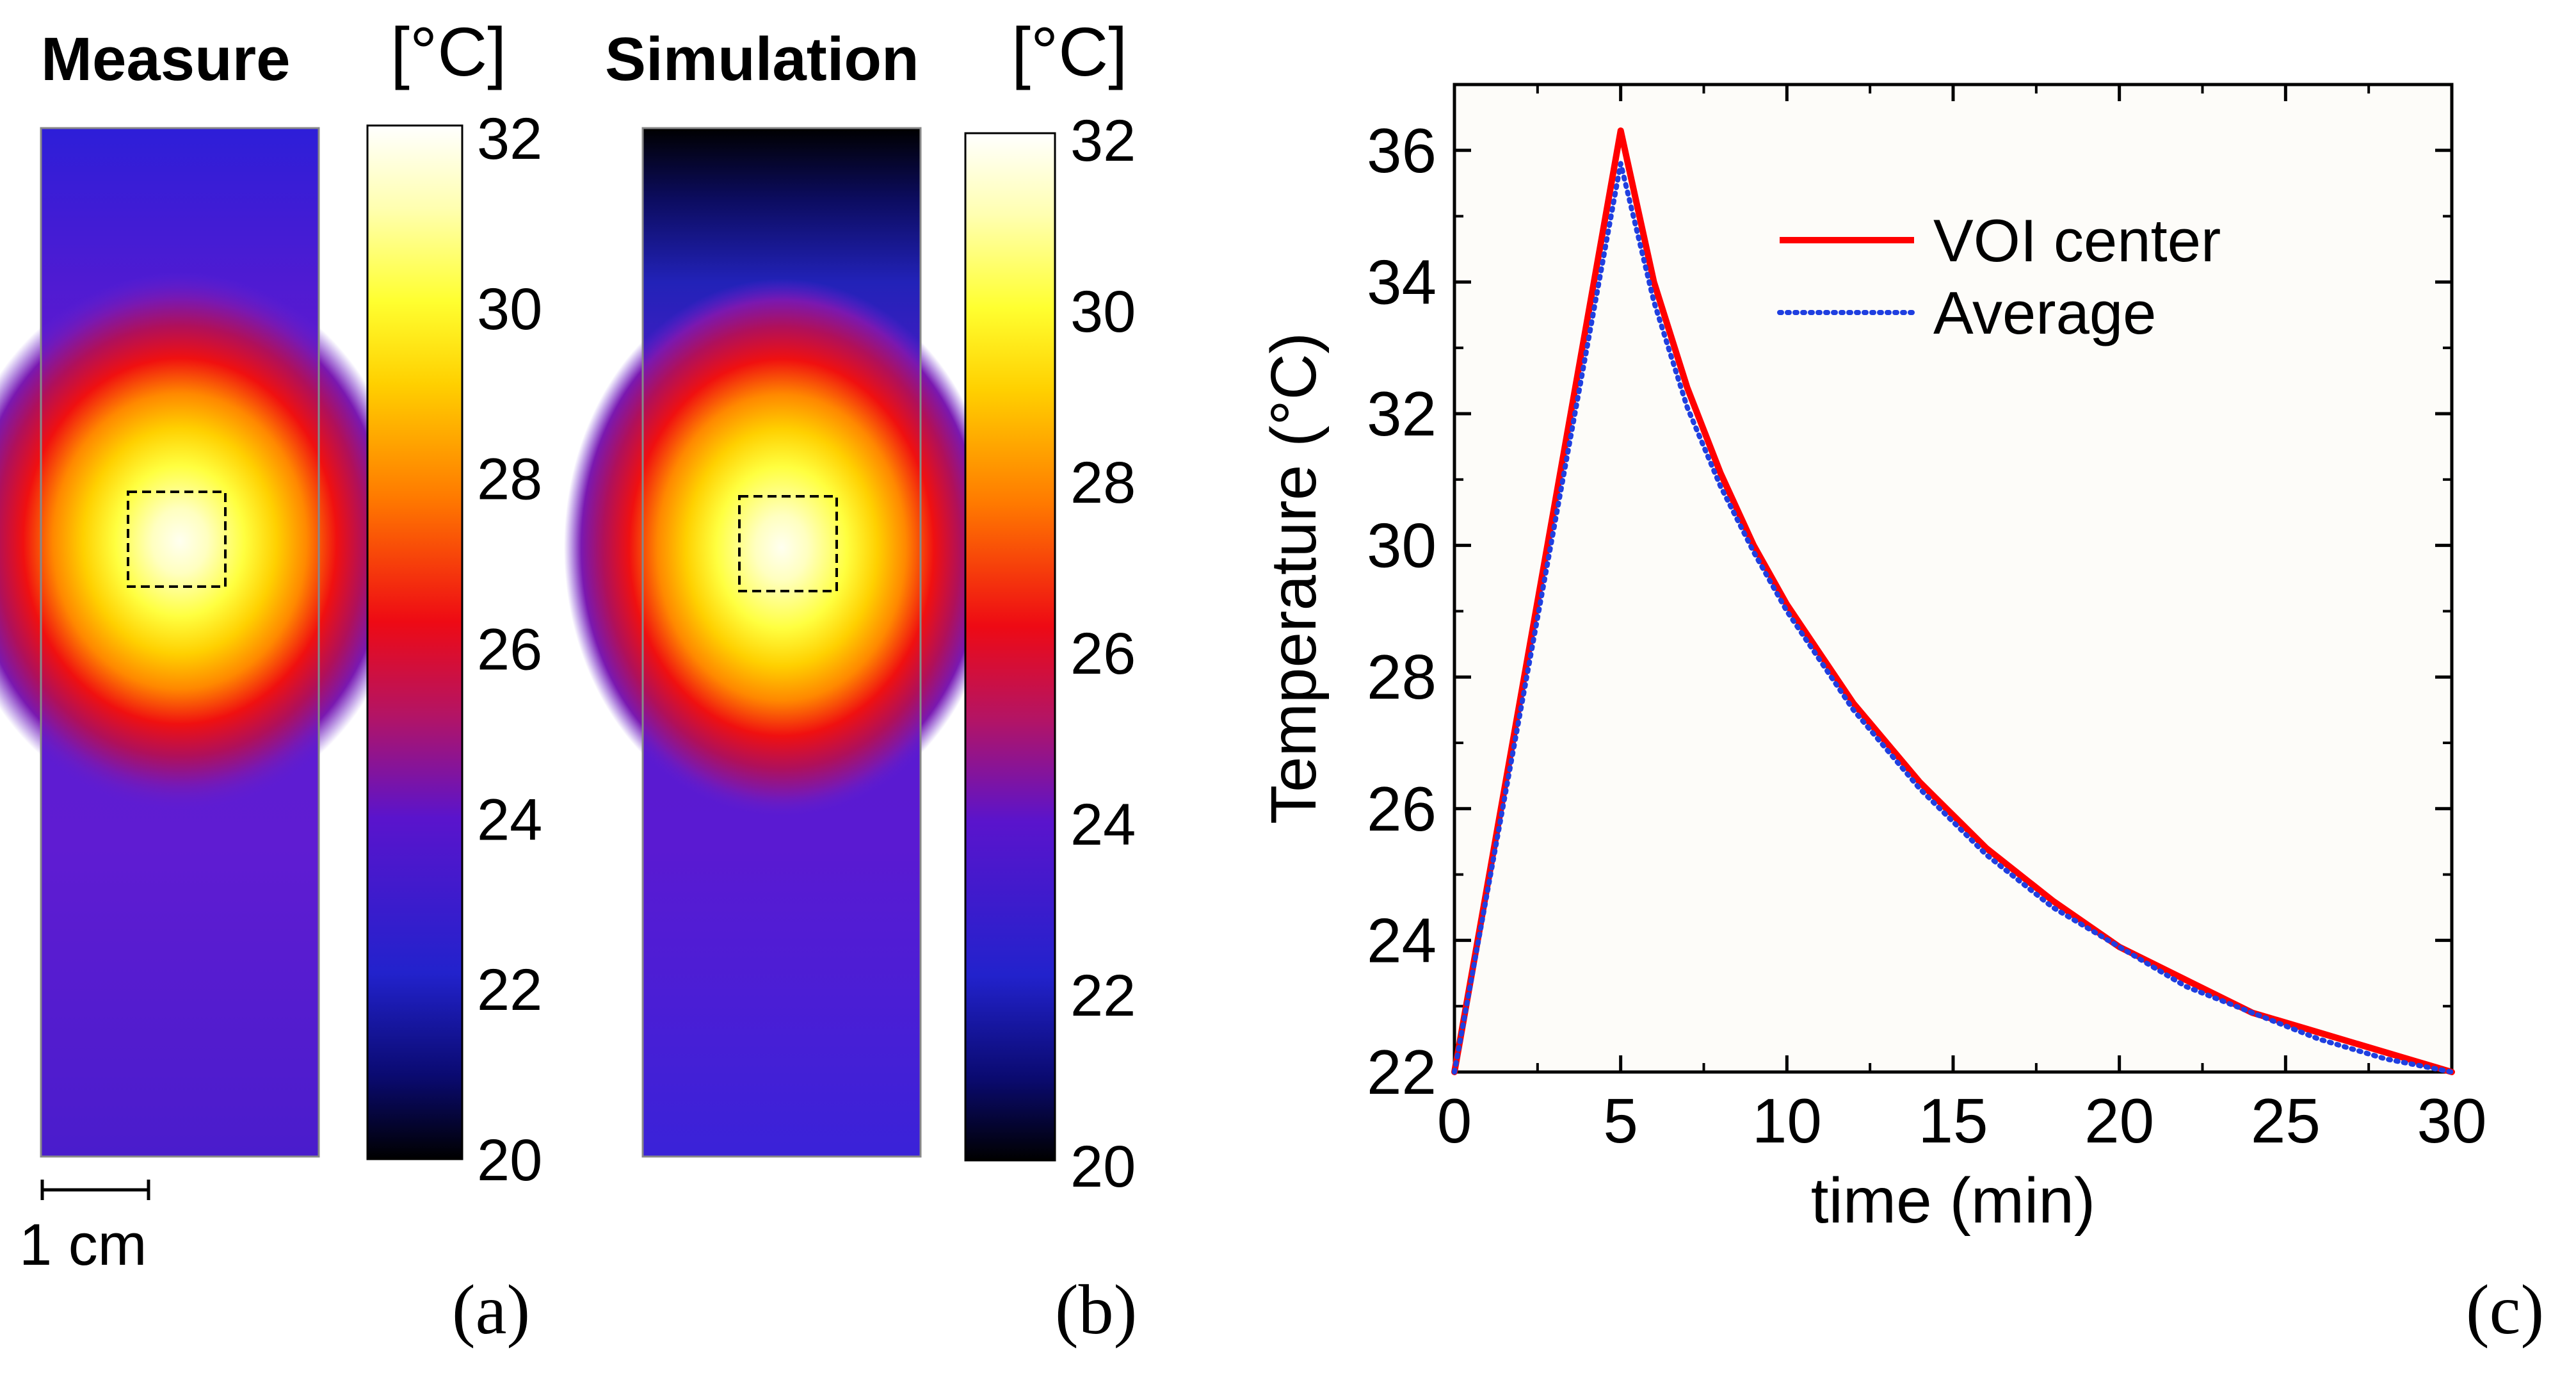 The height and width of the screenshot is (1373, 2576). Describe the element at coordinates (1402, 940) in the screenshot. I see `y-tick-label: 24` at that location.